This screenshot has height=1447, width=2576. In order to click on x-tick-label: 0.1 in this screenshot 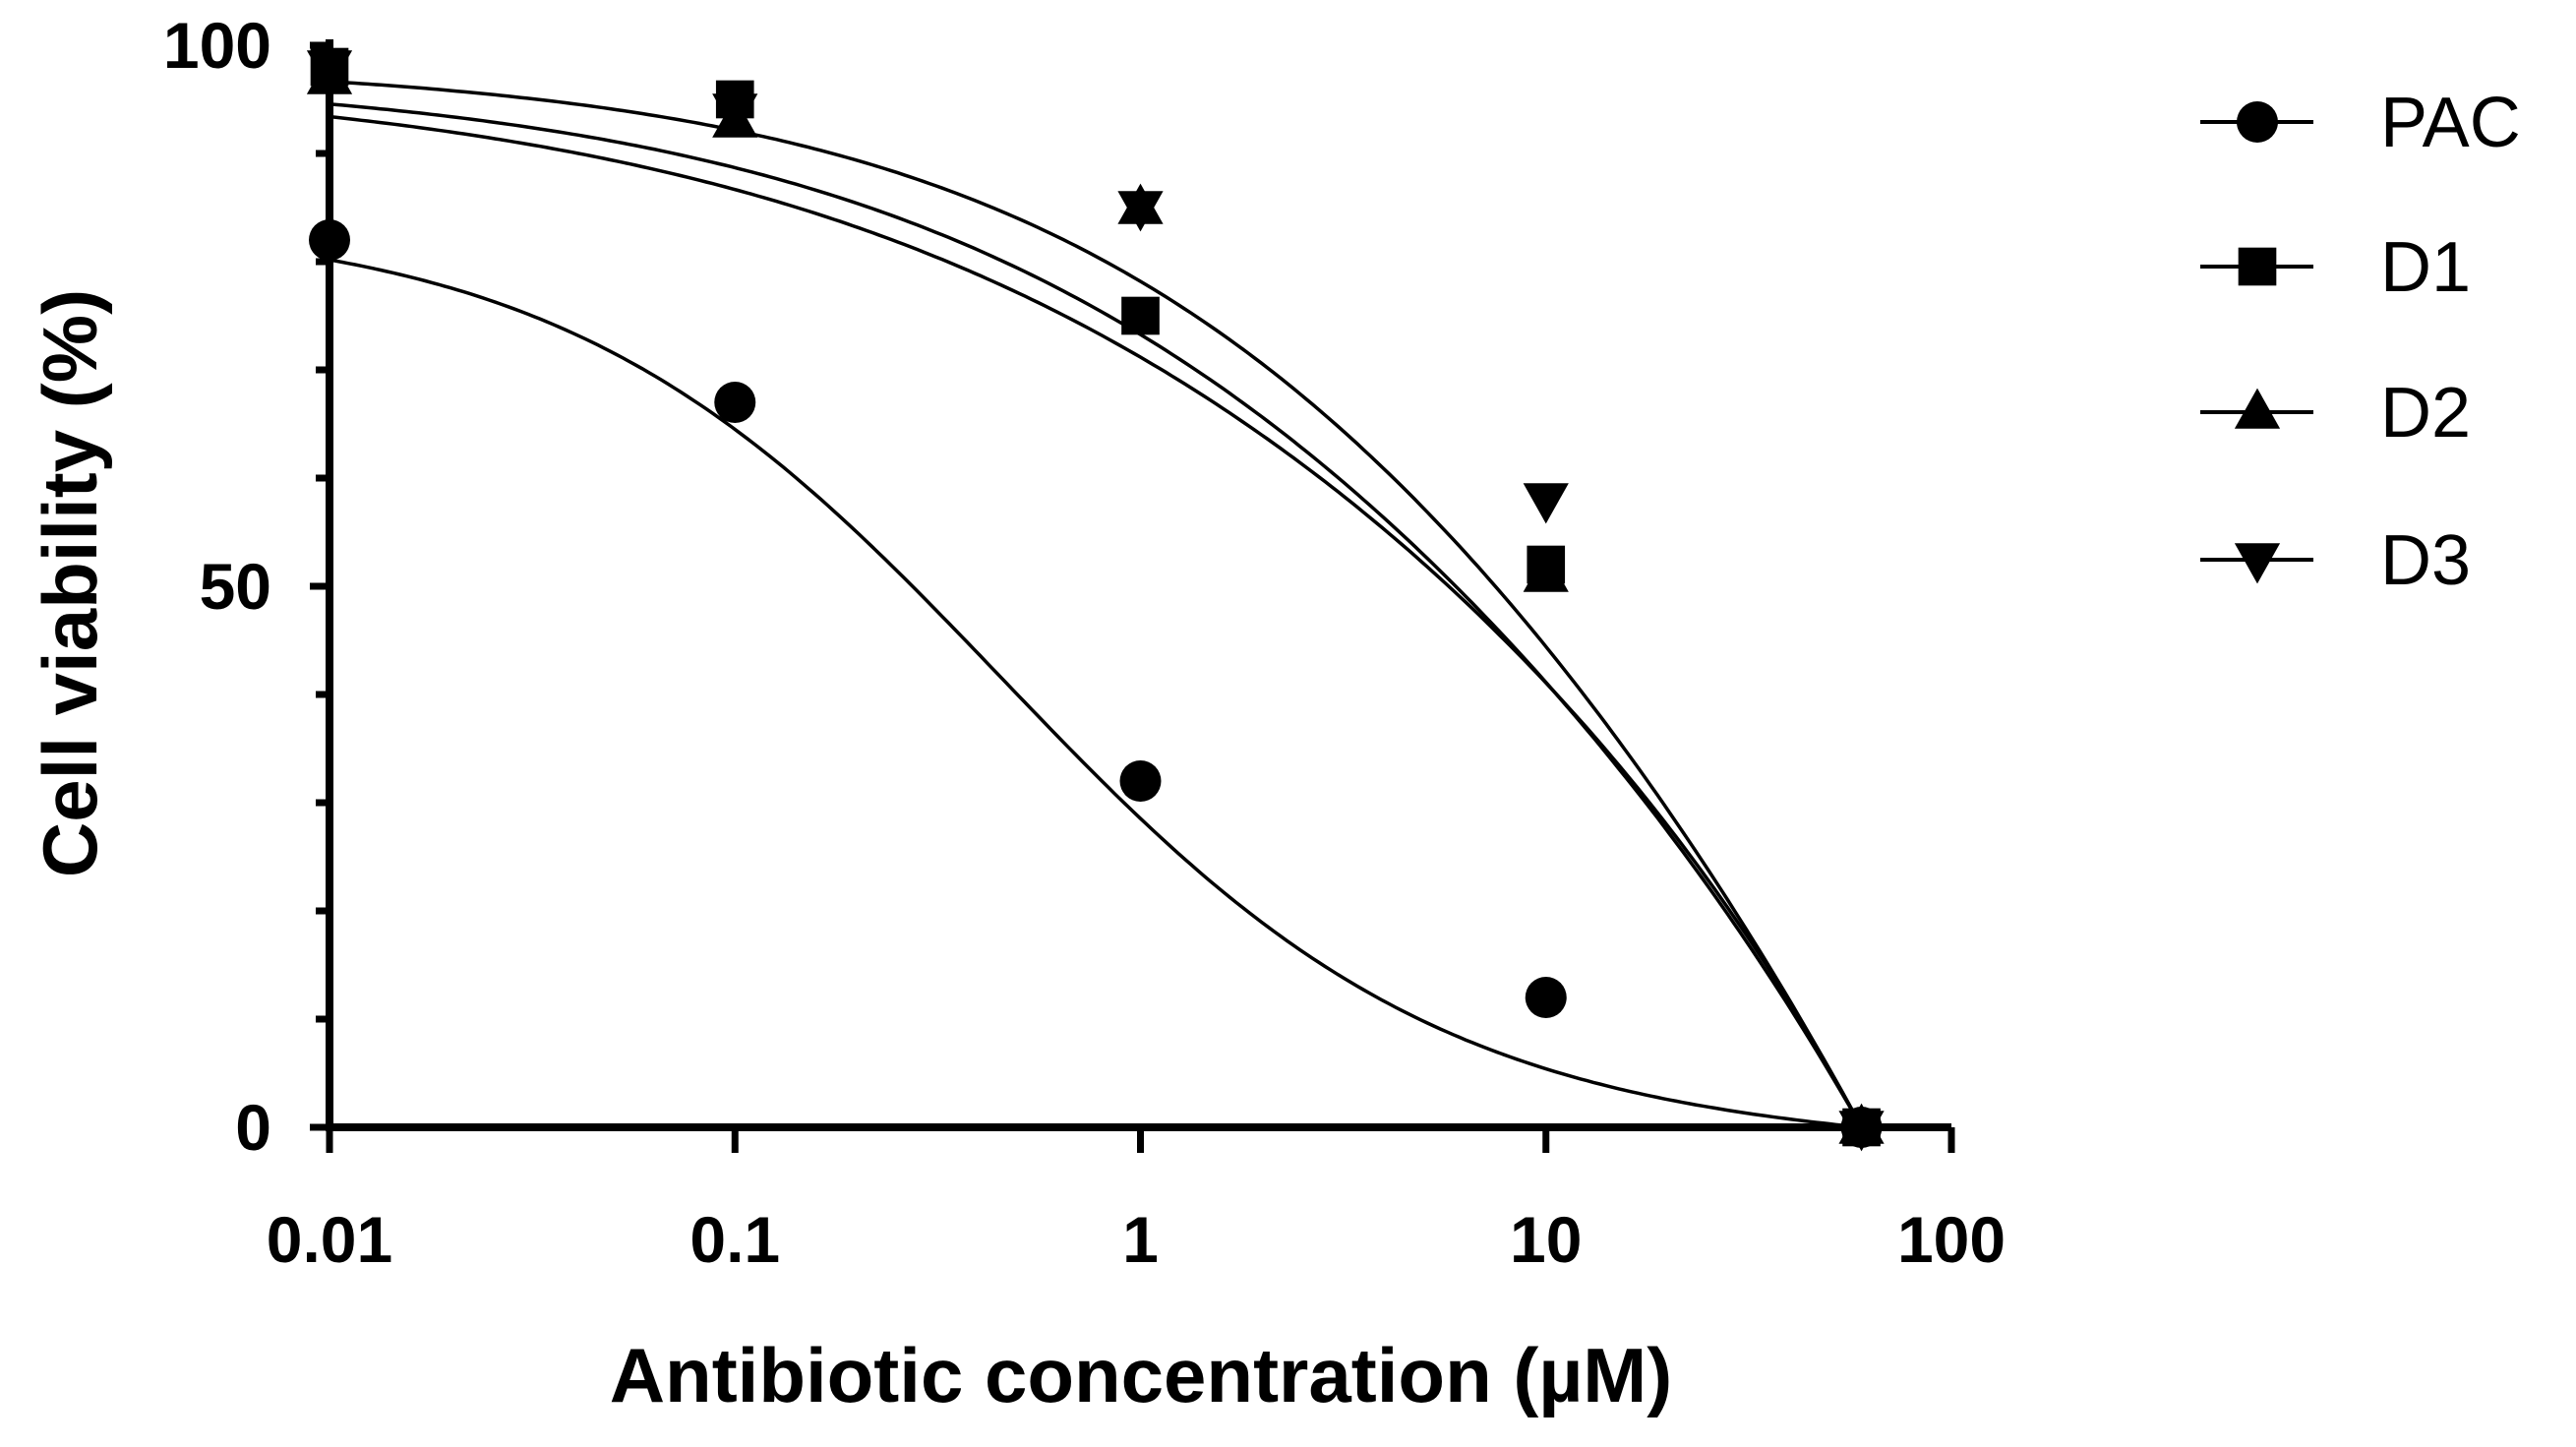, I will do `click(734, 1240)`.